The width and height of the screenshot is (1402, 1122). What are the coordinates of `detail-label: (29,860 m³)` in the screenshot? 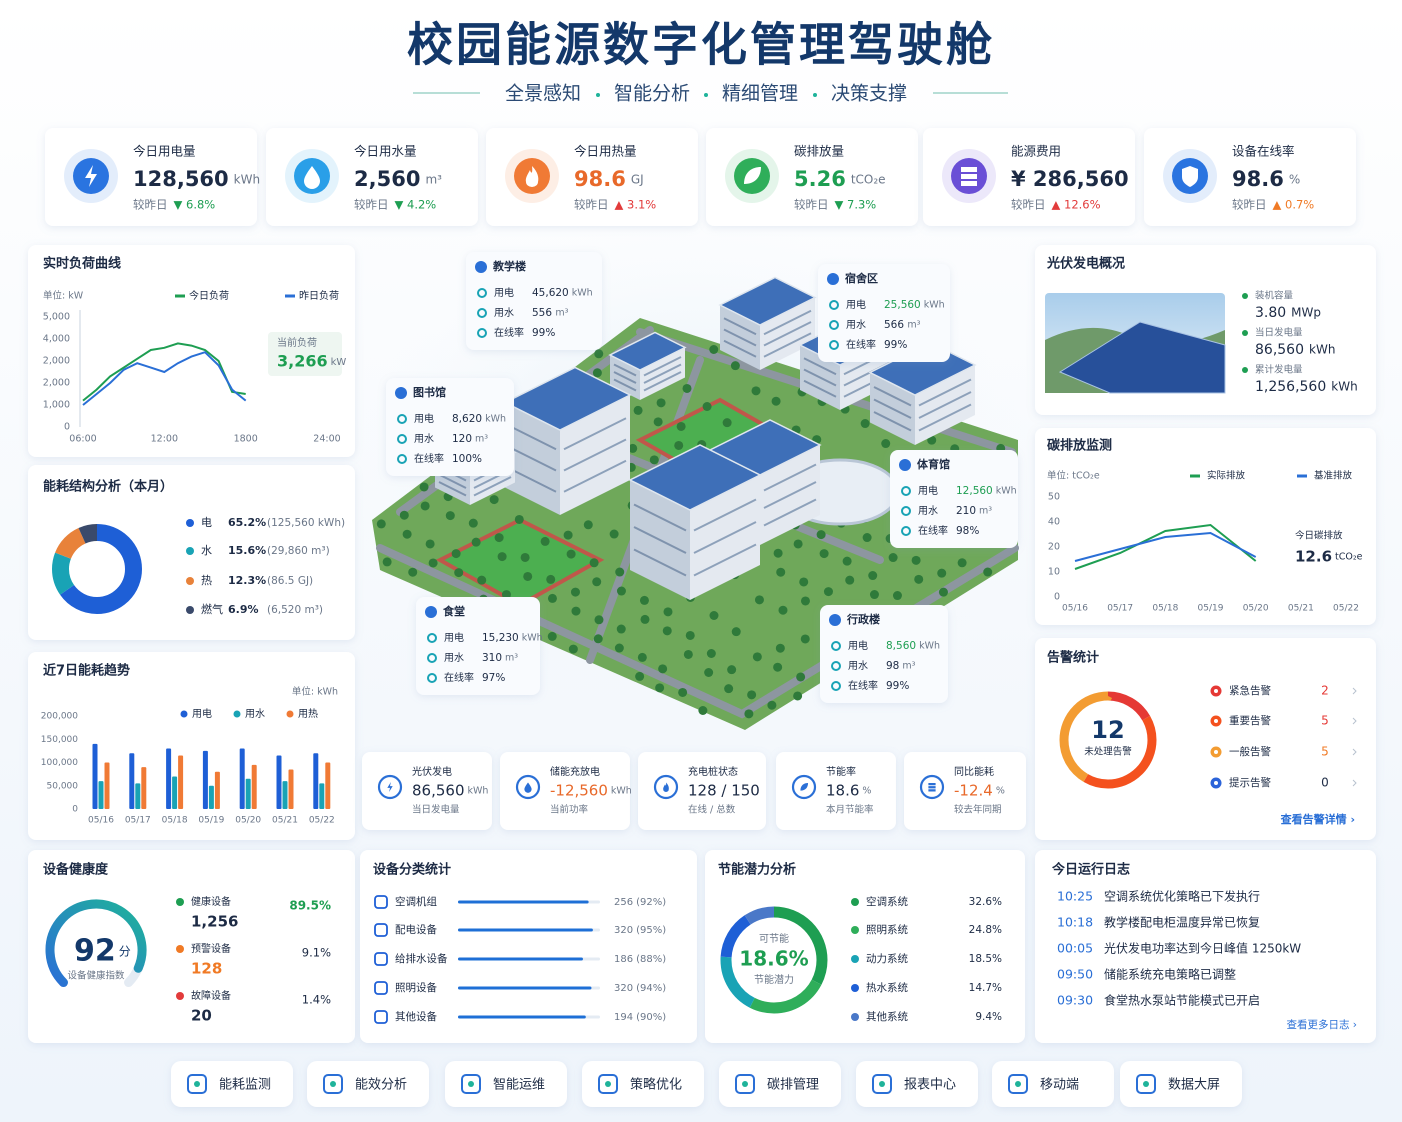 It's located at (298, 551).